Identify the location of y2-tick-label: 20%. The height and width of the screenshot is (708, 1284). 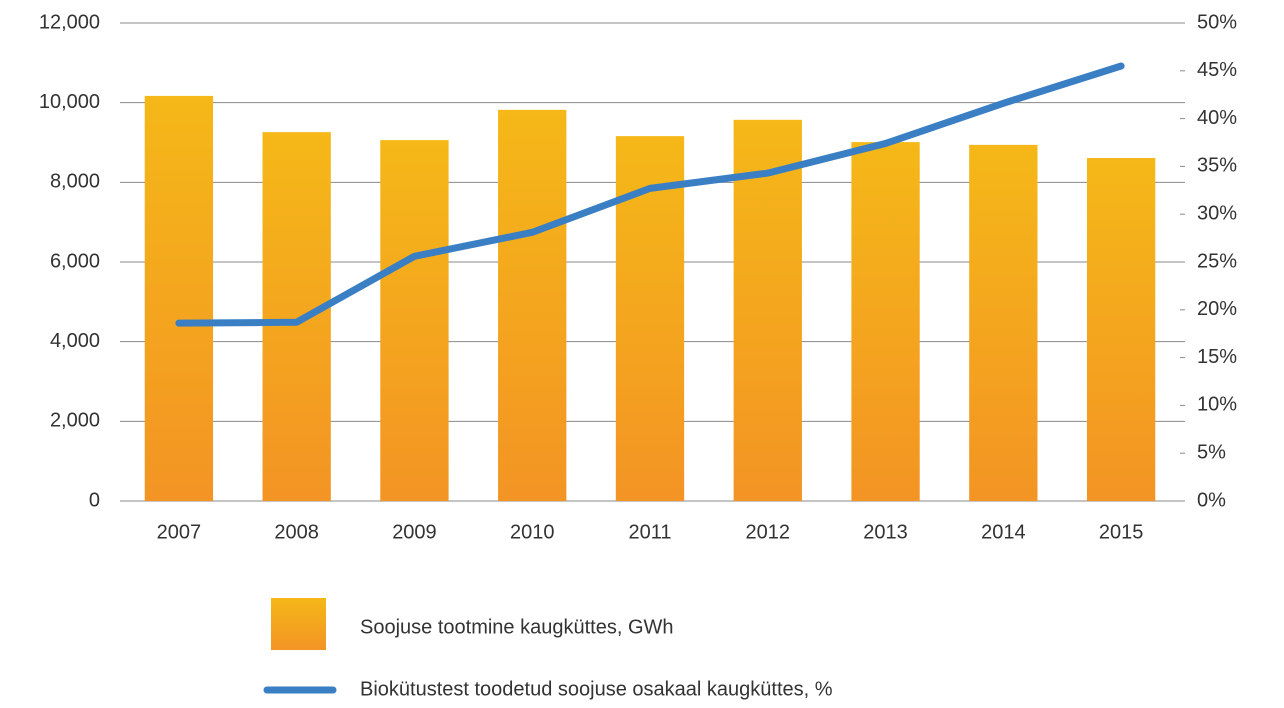
(1217, 309).